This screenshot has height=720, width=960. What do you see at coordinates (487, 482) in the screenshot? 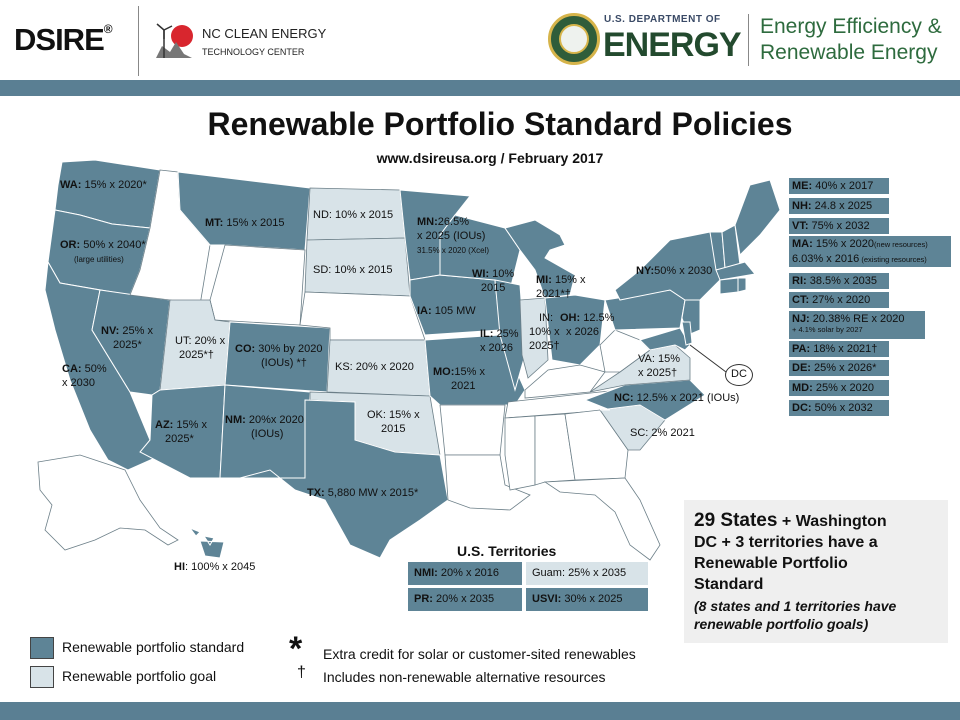
I see `state-la` at bounding box center [487, 482].